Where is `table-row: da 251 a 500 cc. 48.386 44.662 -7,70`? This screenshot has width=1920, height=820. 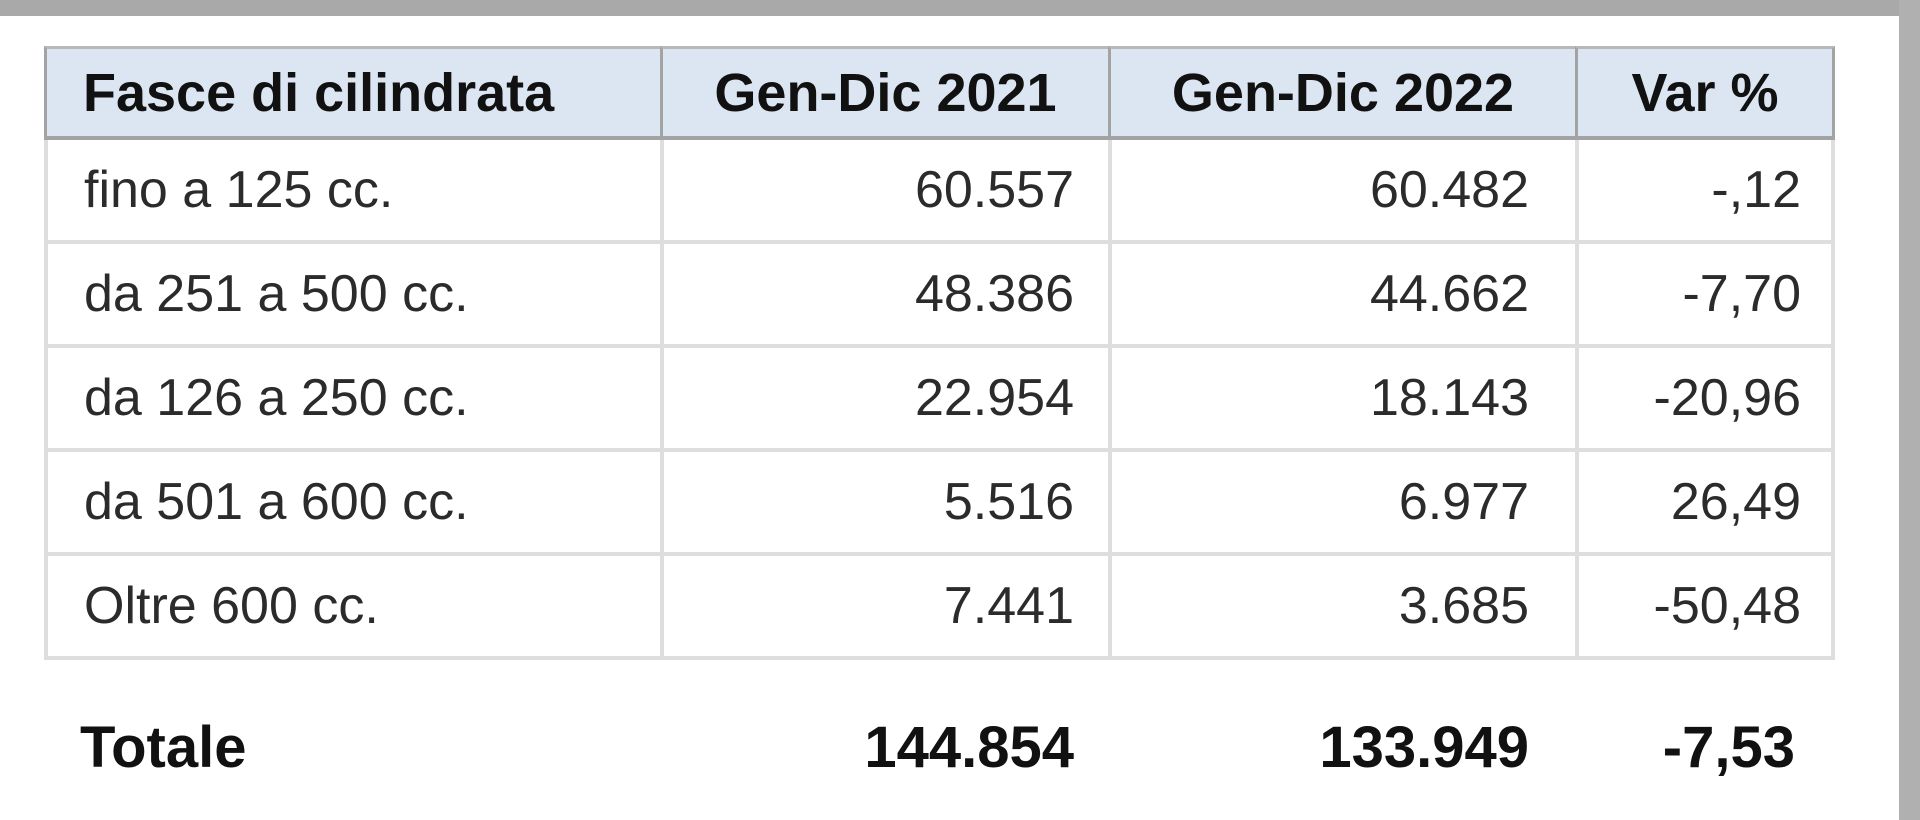 table-row: da 251 a 500 cc. 48.386 44.662 -7,70 is located at coordinates (939, 296).